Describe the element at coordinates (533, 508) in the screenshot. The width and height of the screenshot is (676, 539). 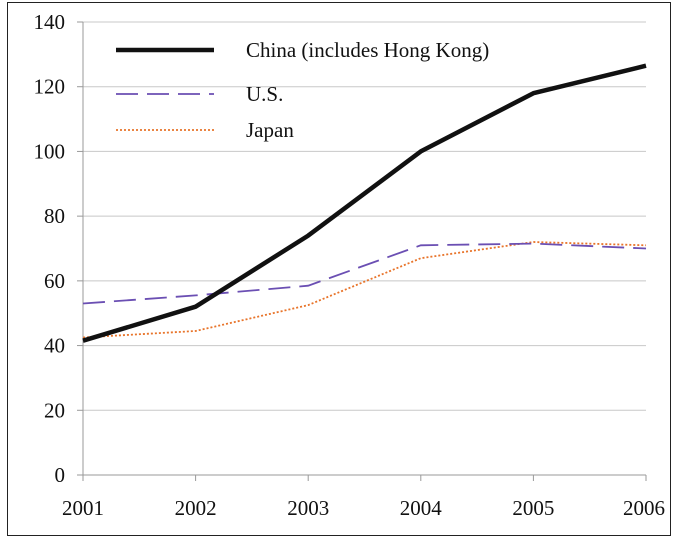
I see `x-tick-label-2005: 2005` at that location.